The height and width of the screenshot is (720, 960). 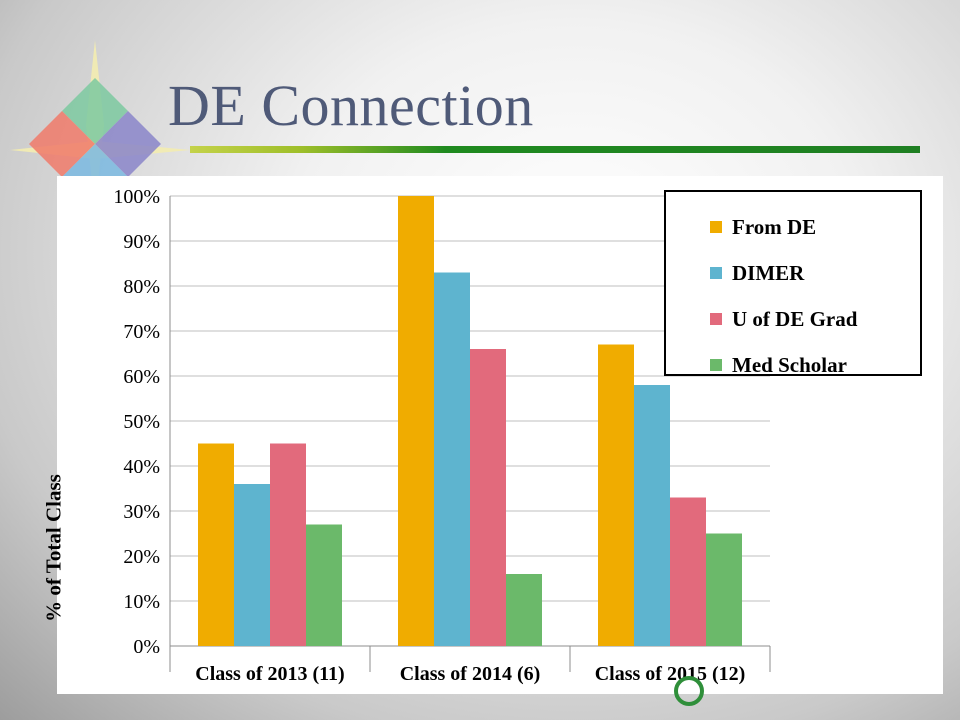 What do you see at coordinates (795, 318) in the screenshot?
I see `legend-label: U of DE Grad` at bounding box center [795, 318].